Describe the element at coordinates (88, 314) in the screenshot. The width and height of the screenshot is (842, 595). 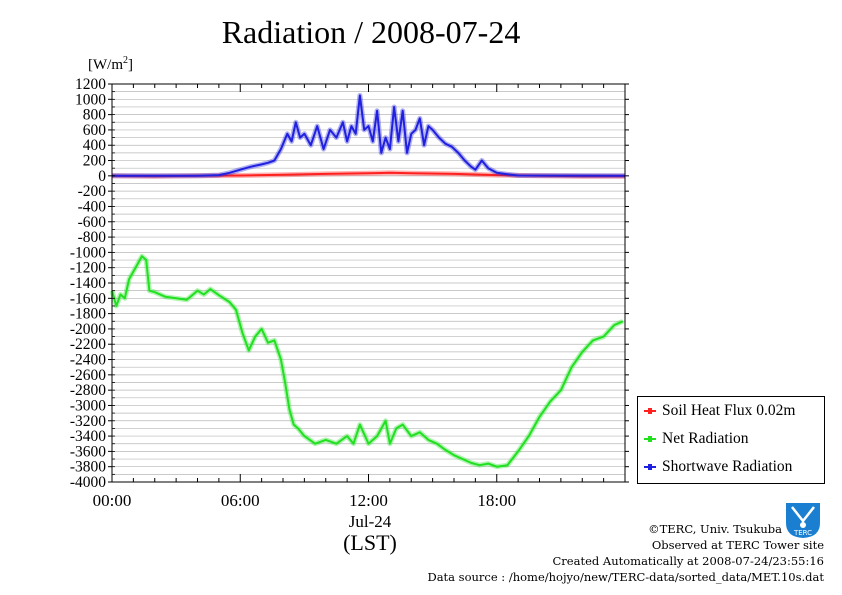
I see `y-tick-label: -1800` at that location.